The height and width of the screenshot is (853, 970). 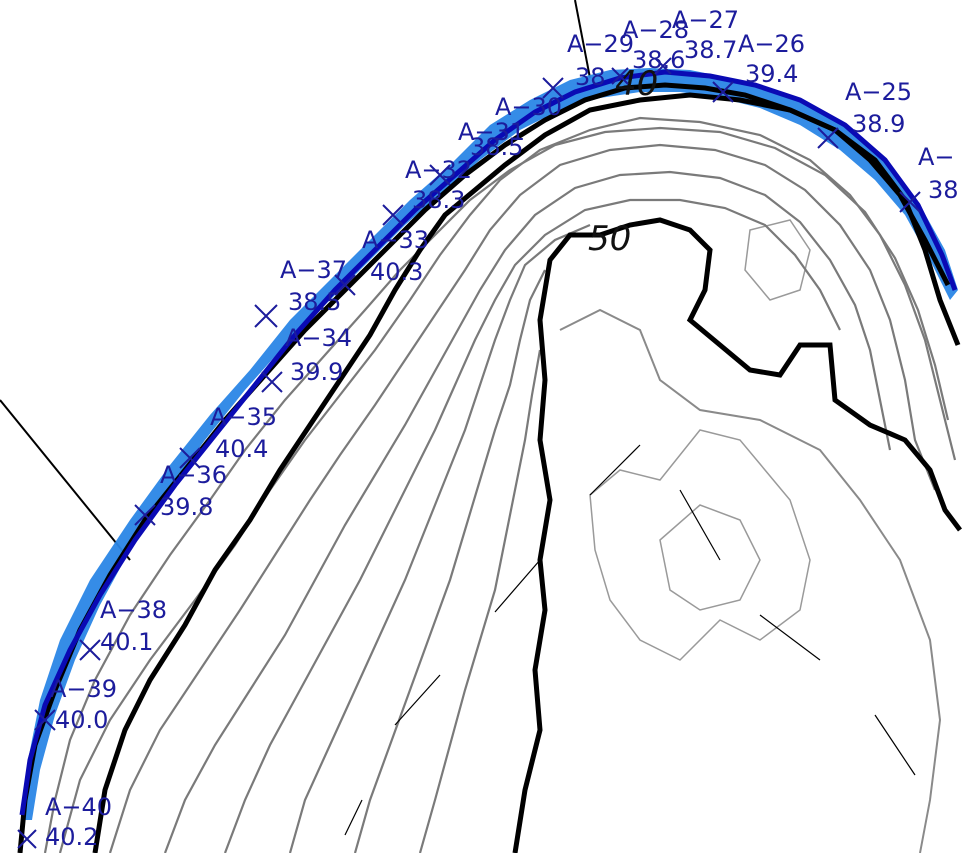 I want to click on point-value: 38.9, so click(x=878, y=124).